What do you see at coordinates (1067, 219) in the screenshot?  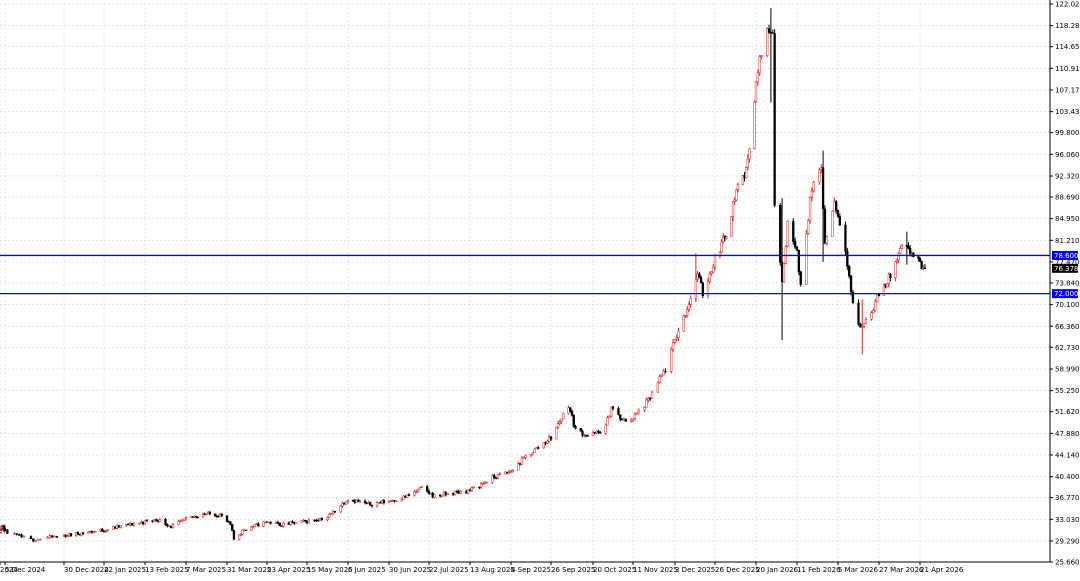 I see `price-axis-tick-label: 84.950` at bounding box center [1067, 219].